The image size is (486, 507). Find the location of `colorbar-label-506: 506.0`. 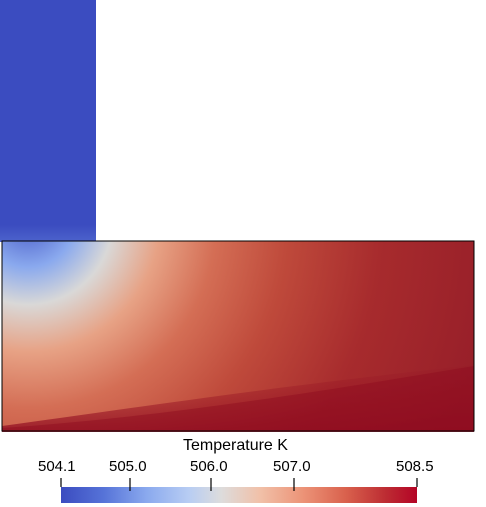

colorbar-label-506: 506.0 is located at coordinates (209, 466).